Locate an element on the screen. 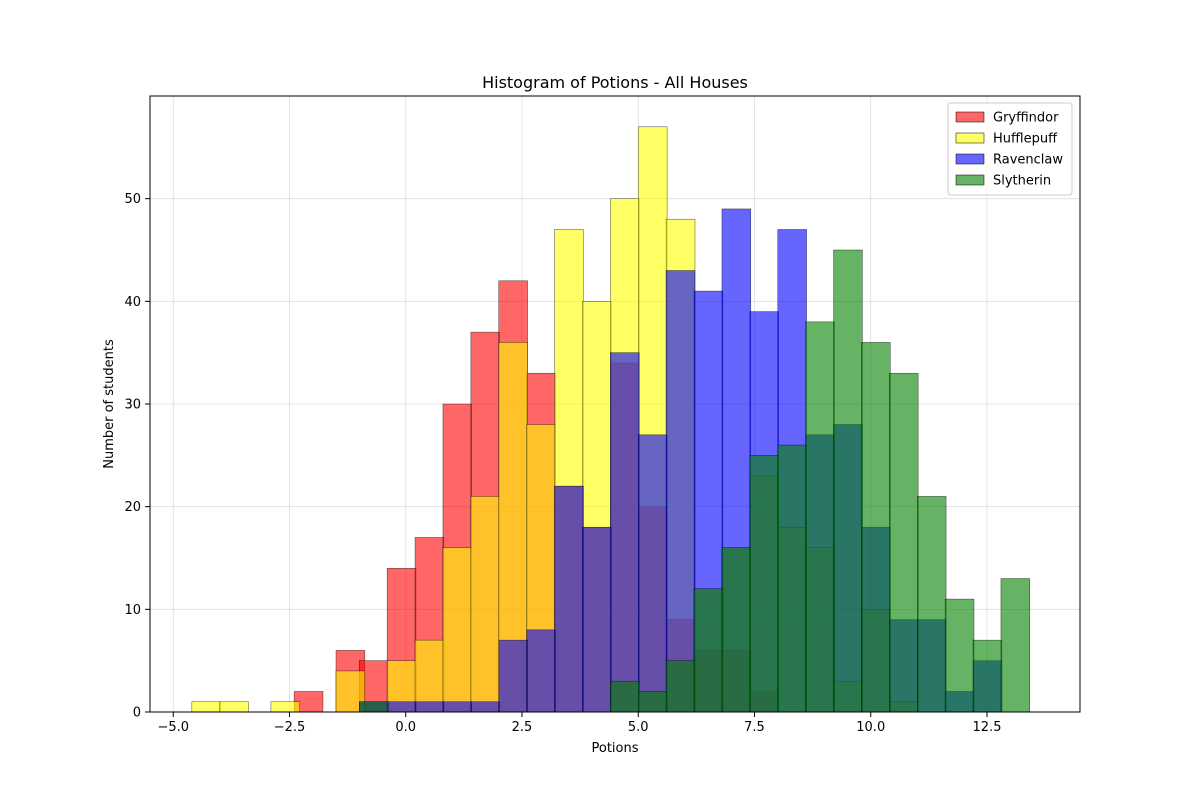  legend-box is located at coordinates (1010, 149).